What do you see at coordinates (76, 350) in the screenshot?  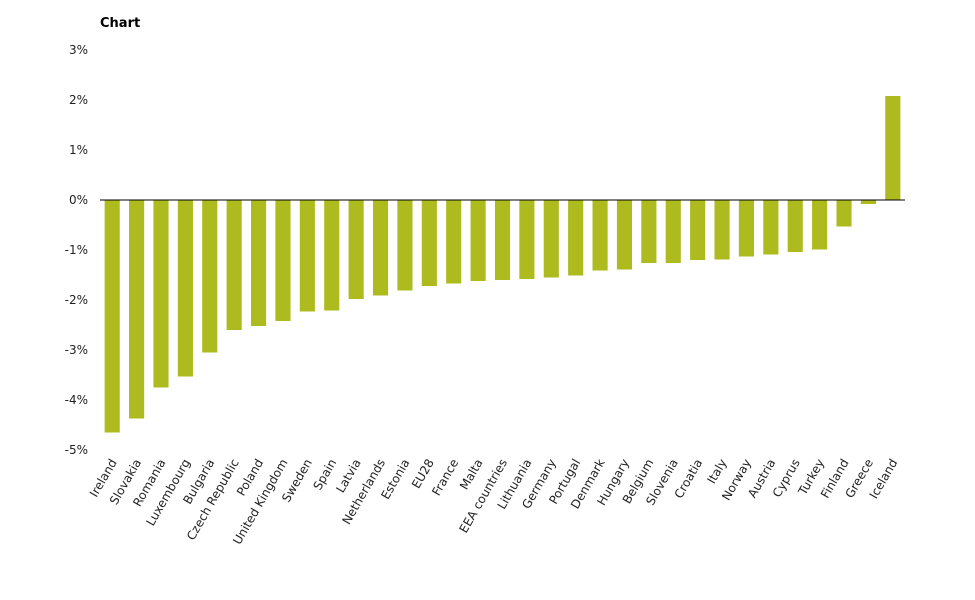 I see `y-tick-label: -3%` at bounding box center [76, 350].